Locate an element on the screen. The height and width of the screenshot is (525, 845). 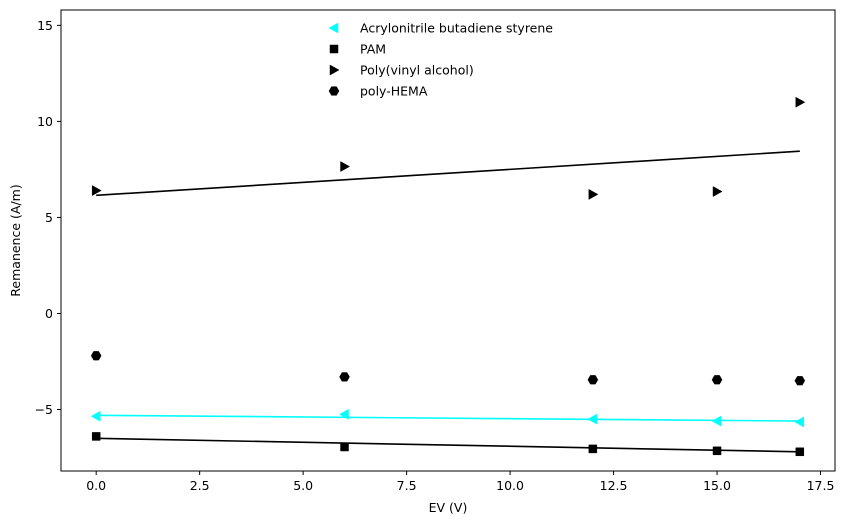
fit-line-pam is located at coordinates (448, 445).